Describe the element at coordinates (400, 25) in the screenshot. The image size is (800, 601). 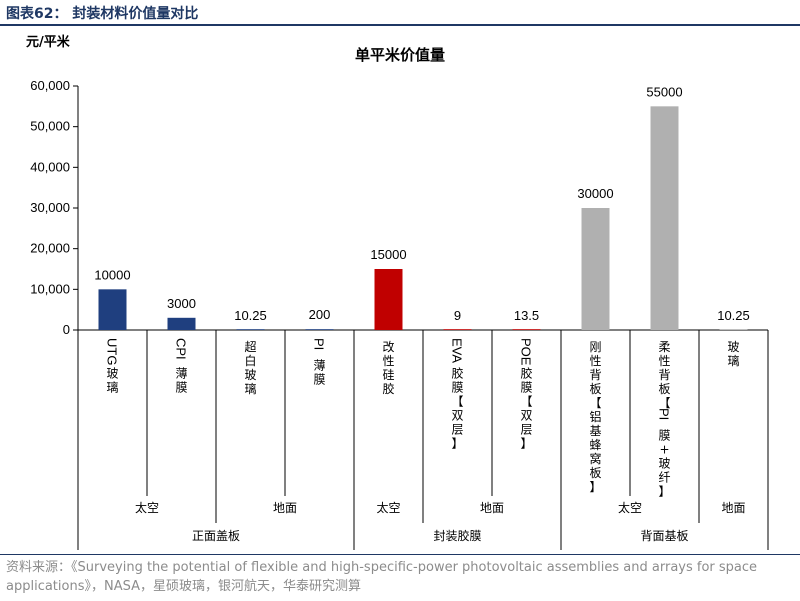
I see `header-rule` at that location.